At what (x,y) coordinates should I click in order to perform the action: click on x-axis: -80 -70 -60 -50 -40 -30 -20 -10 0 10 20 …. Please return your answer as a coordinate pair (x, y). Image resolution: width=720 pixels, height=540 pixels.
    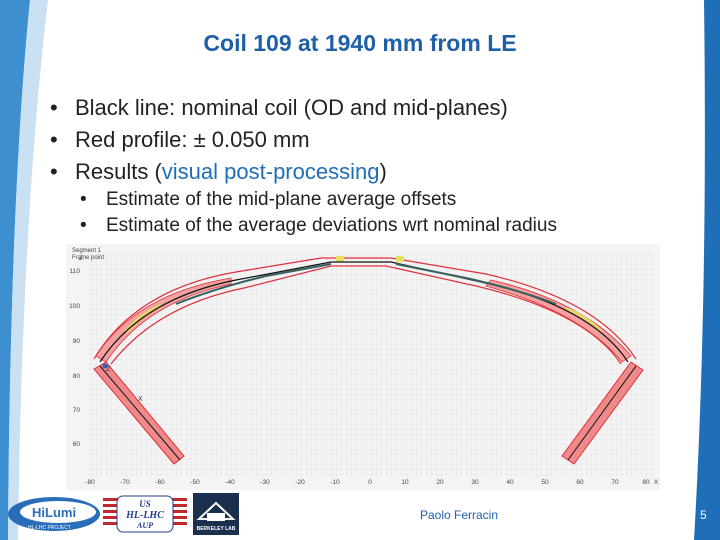
    Looking at the image, I should click on (372, 482).